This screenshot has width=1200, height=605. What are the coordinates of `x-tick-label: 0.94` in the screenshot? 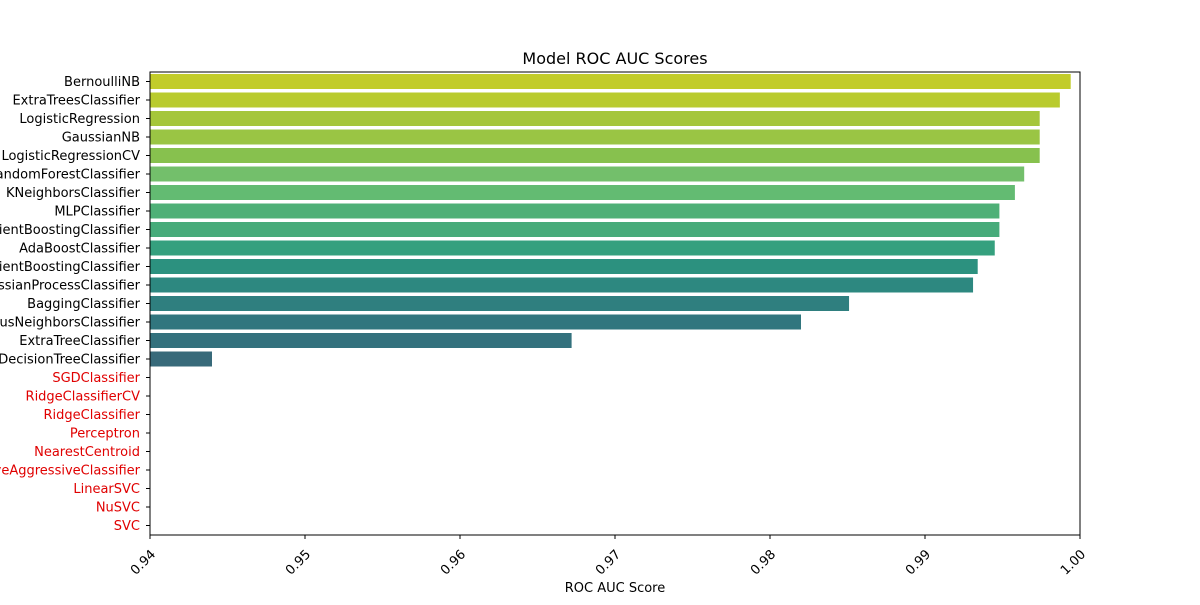 It's located at (143, 562).